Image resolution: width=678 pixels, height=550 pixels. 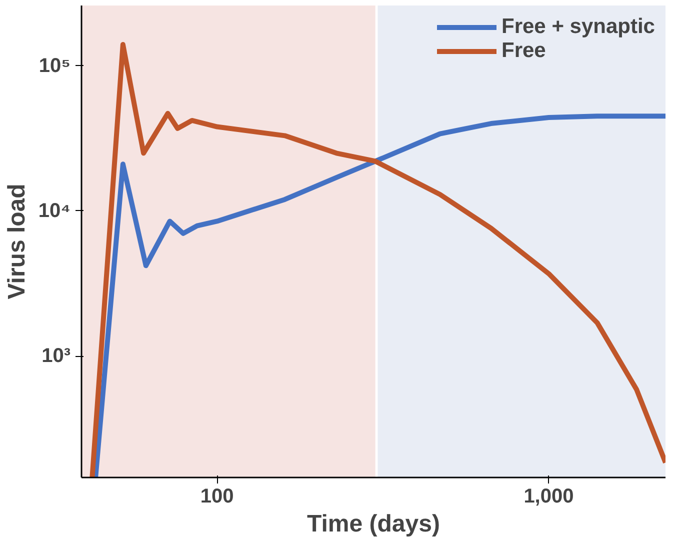 What do you see at coordinates (16, 242) in the screenshot?
I see `y-axis-title: Virus load` at bounding box center [16, 242].